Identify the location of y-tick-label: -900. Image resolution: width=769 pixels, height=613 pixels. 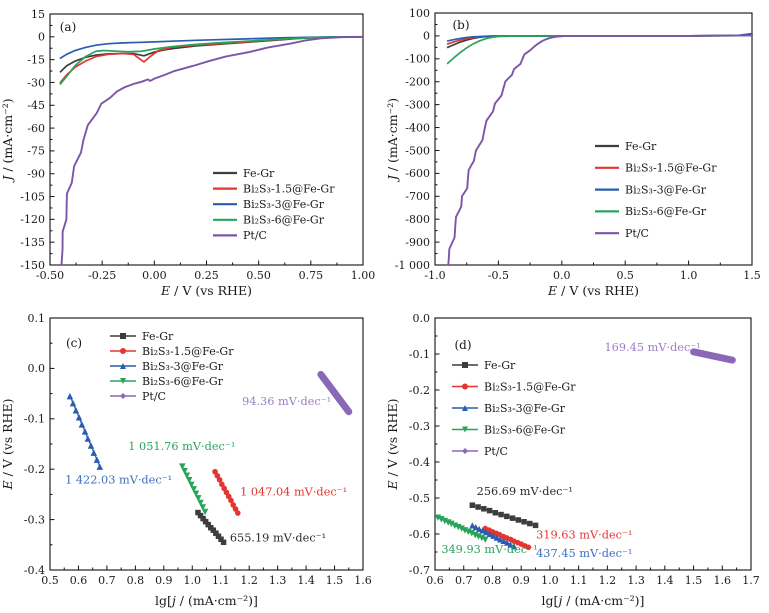
(417, 242).